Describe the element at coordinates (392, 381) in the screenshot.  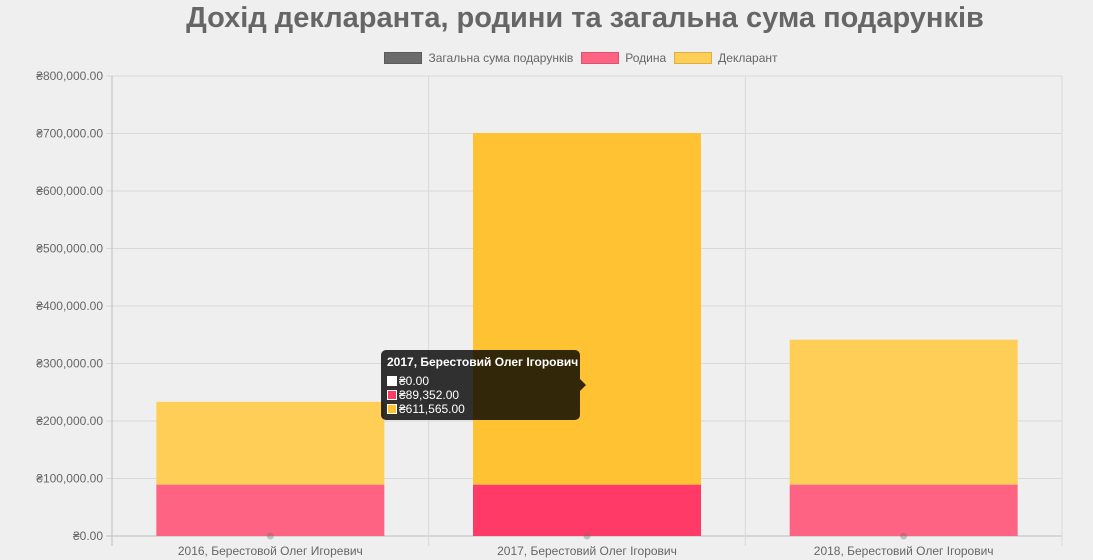
I see `tooltip-swatch-gifts` at that location.